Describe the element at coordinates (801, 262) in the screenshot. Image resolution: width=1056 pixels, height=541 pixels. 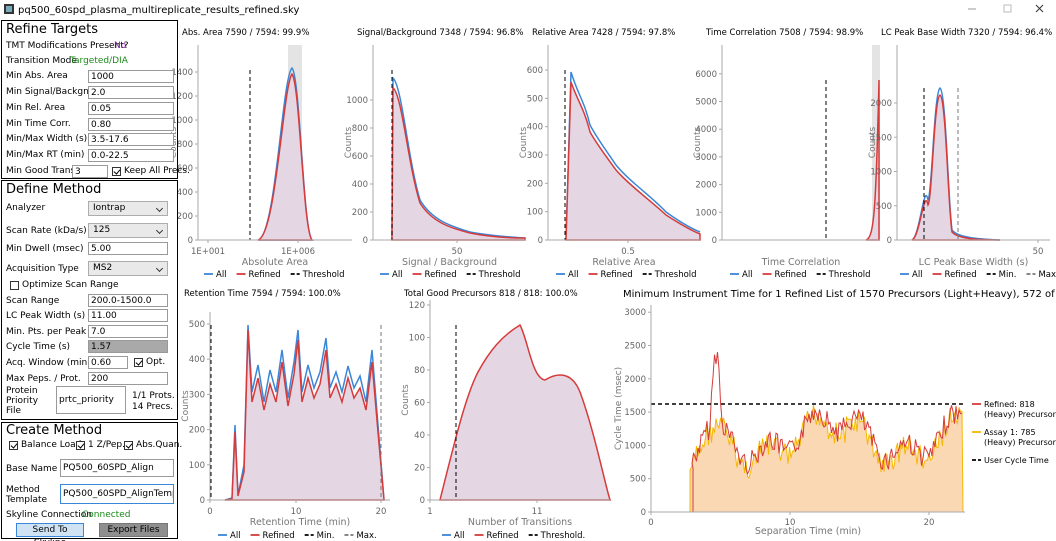
I see `x-axis-label: Time Correlation` at that location.